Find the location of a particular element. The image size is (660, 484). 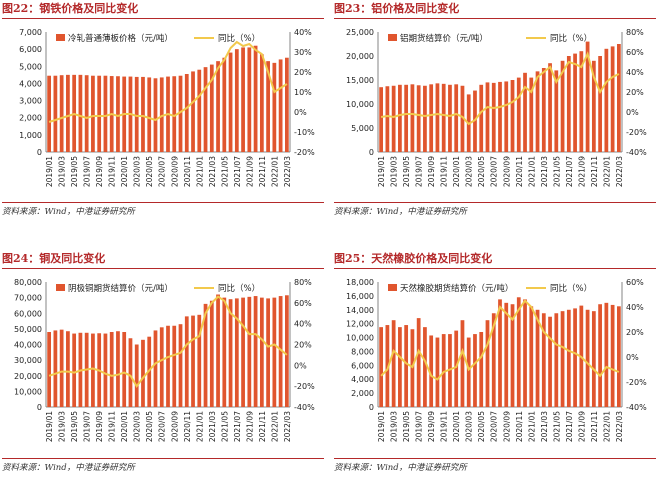

y-left-tick-label: 18,000 is located at coordinates (360, 282).